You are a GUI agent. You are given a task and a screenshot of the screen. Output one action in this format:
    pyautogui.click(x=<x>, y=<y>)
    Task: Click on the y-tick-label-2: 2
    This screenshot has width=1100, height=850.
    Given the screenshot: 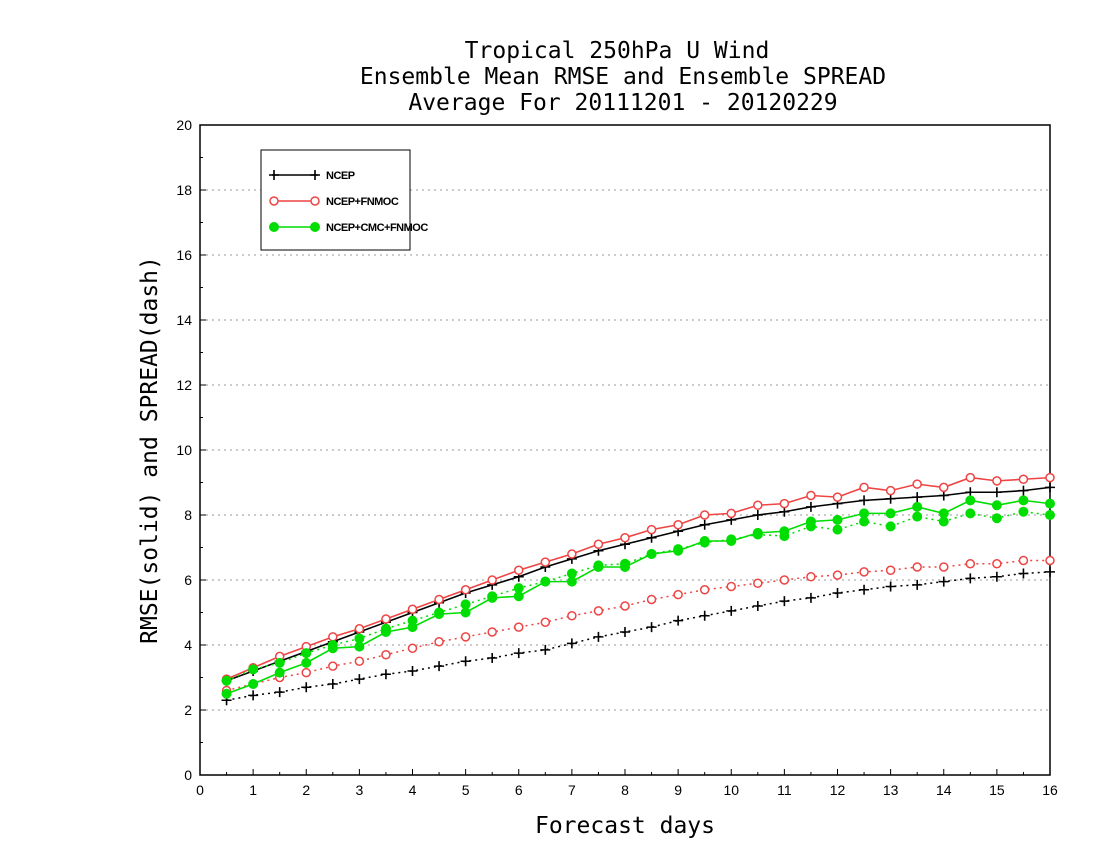 What is the action you would take?
    pyautogui.click(x=188, y=710)
    